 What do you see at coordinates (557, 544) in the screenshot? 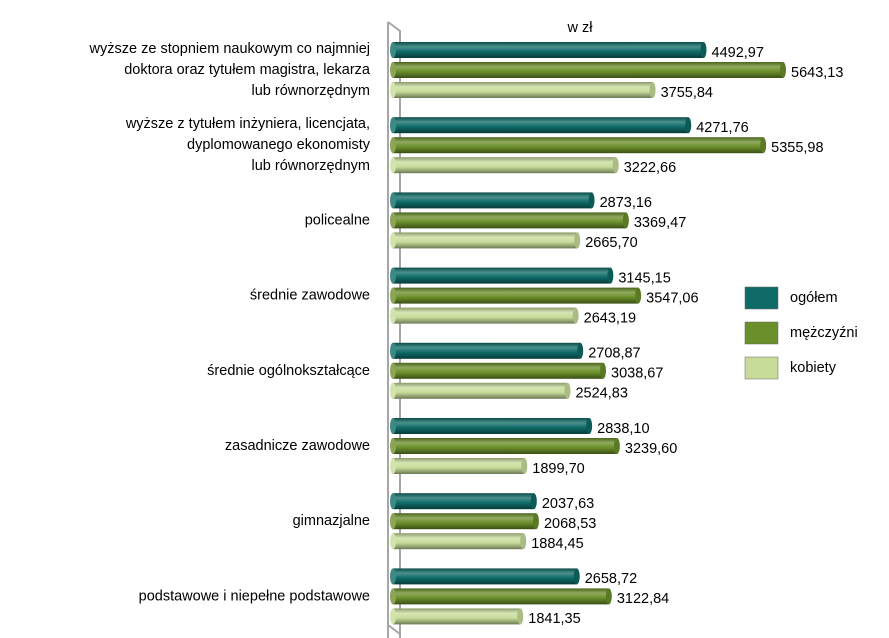
I see `value-label: 1884,45` at bounding box center [557, 544].